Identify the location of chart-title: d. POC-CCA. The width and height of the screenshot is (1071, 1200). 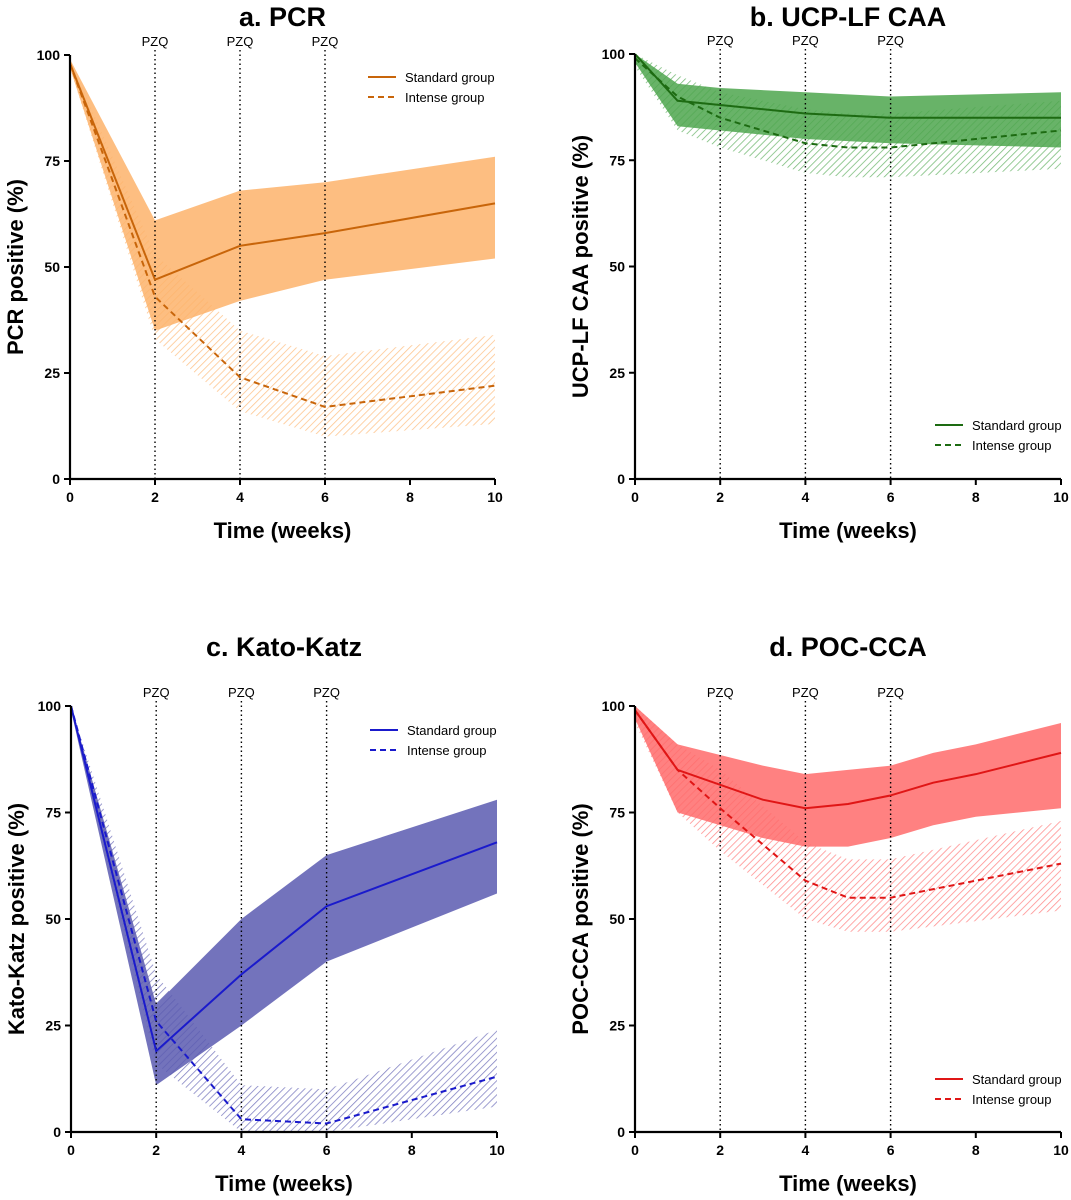
(848, 647).